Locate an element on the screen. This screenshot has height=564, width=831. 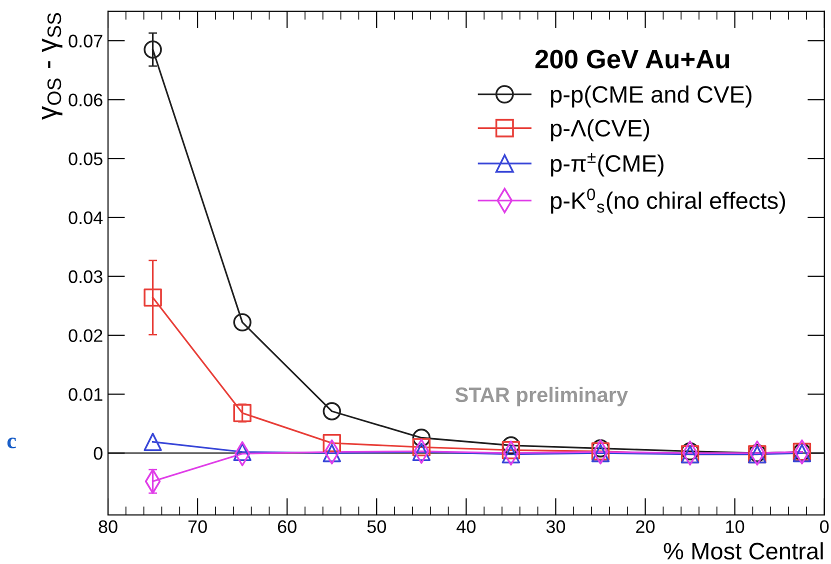
legend-label: p-π$^{±}$(CME) is located at coordinates (607, 165).